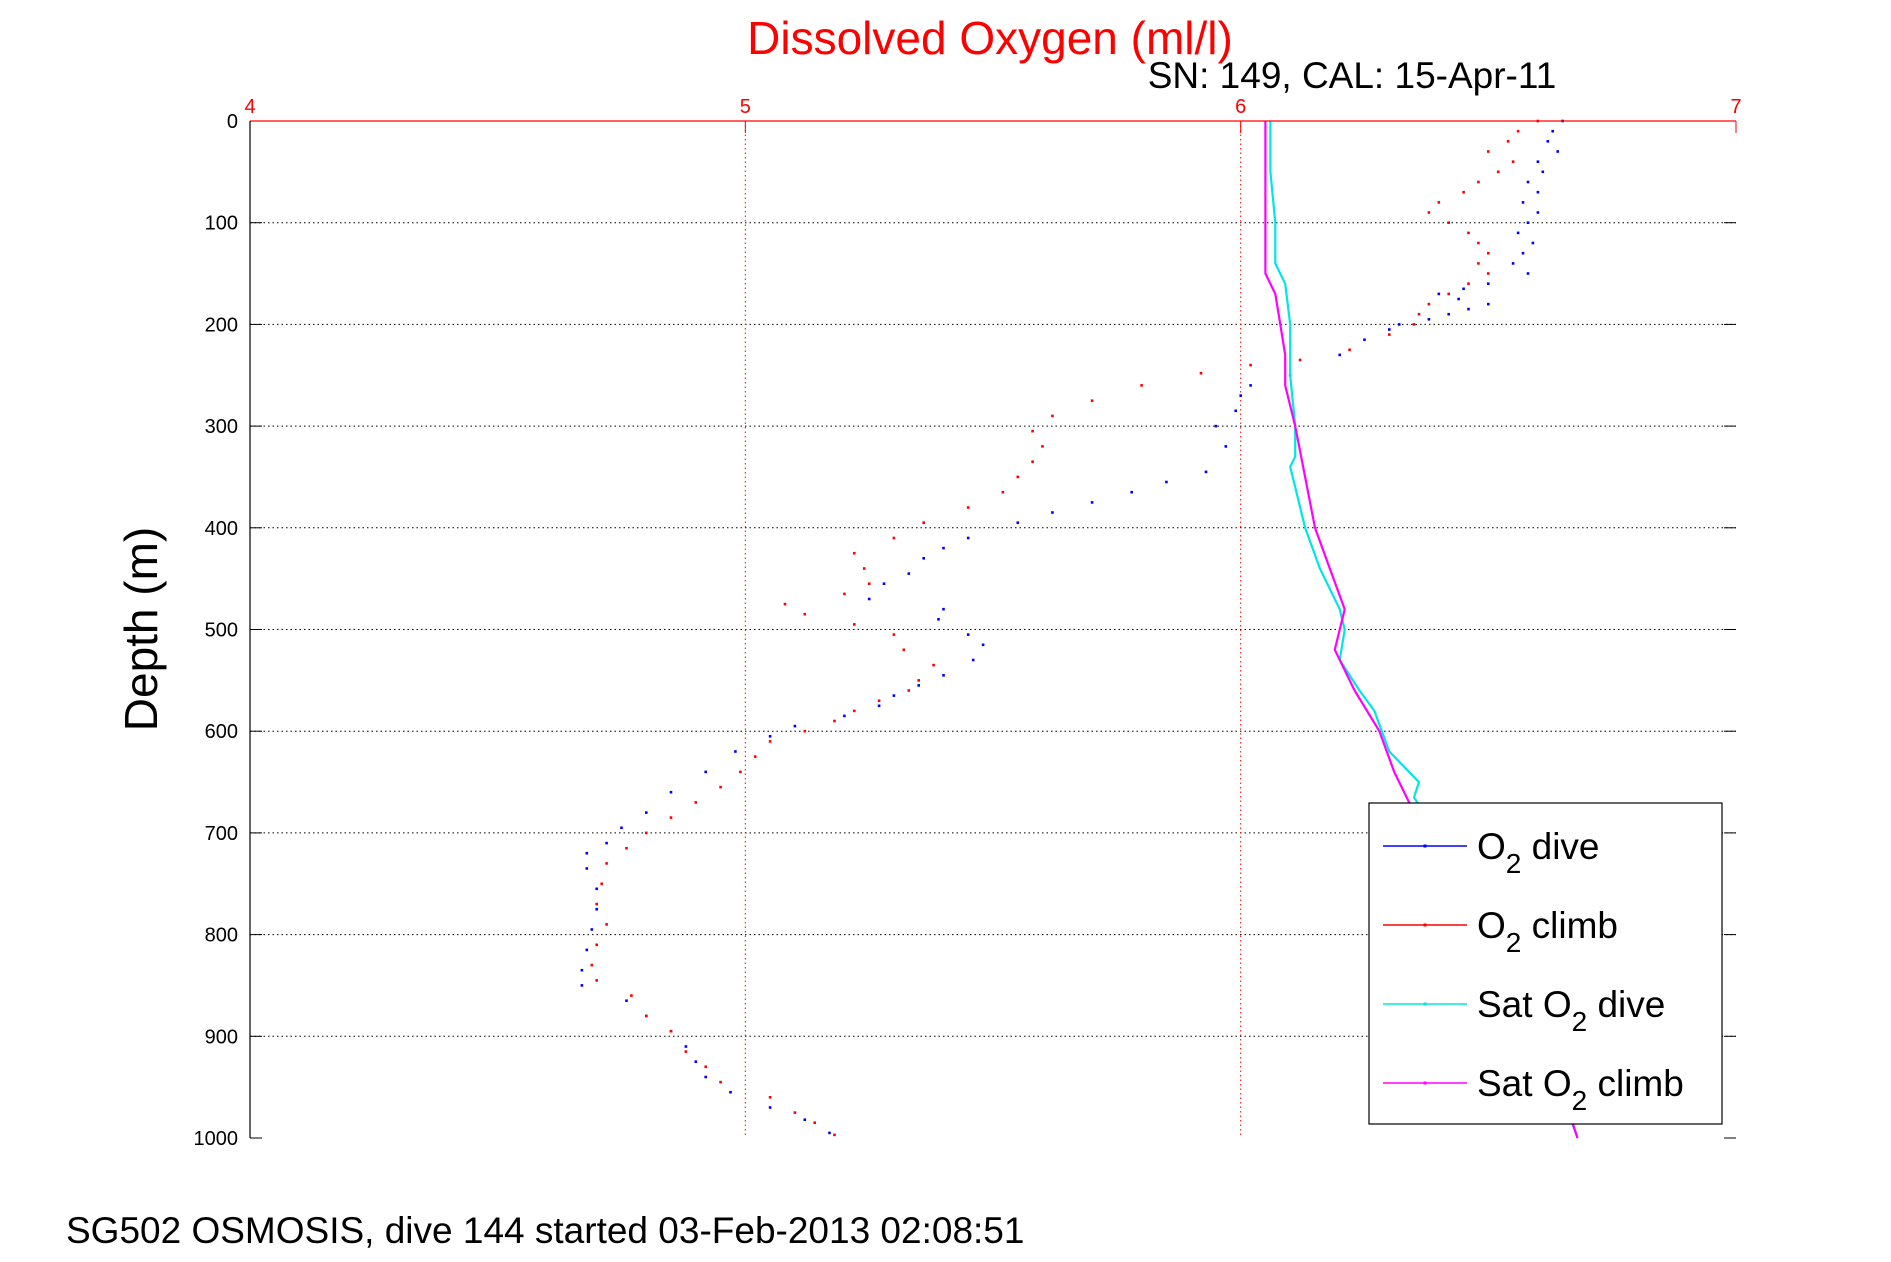 The height and width of the screenshot is (1262, 1891). I want to click on y-tick-labels: 0 100 200 300 400 500 600 700 800 900 1000, so click(216, 630).